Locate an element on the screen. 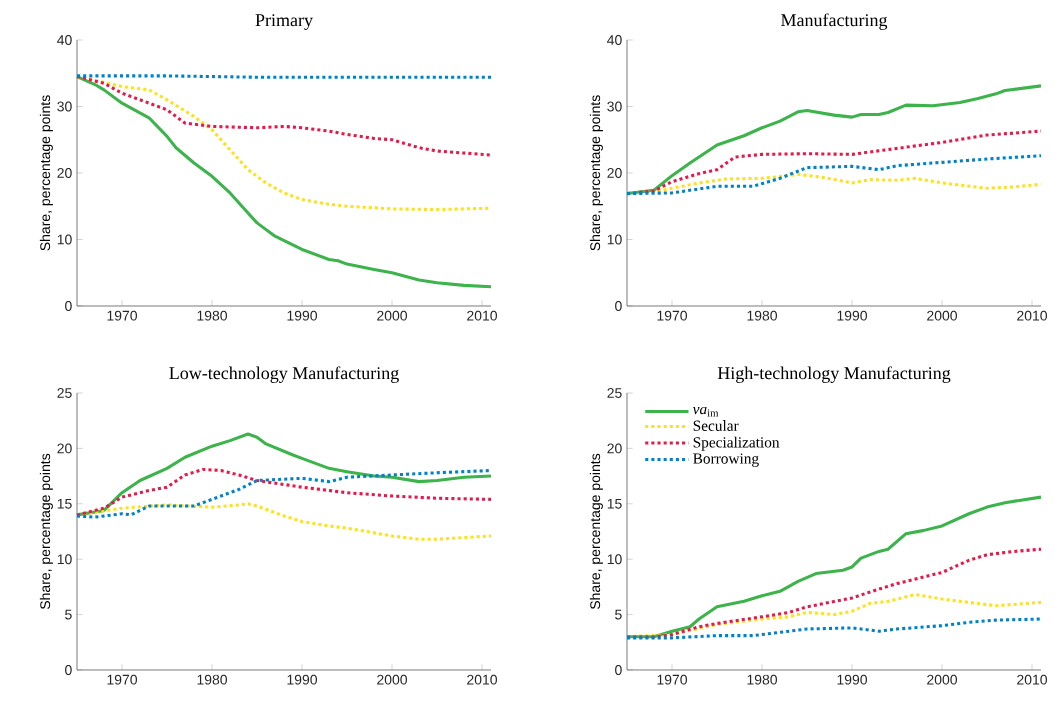 The image size is (1055, 702). chart-title: Primary is located at coordinates (284, 22).